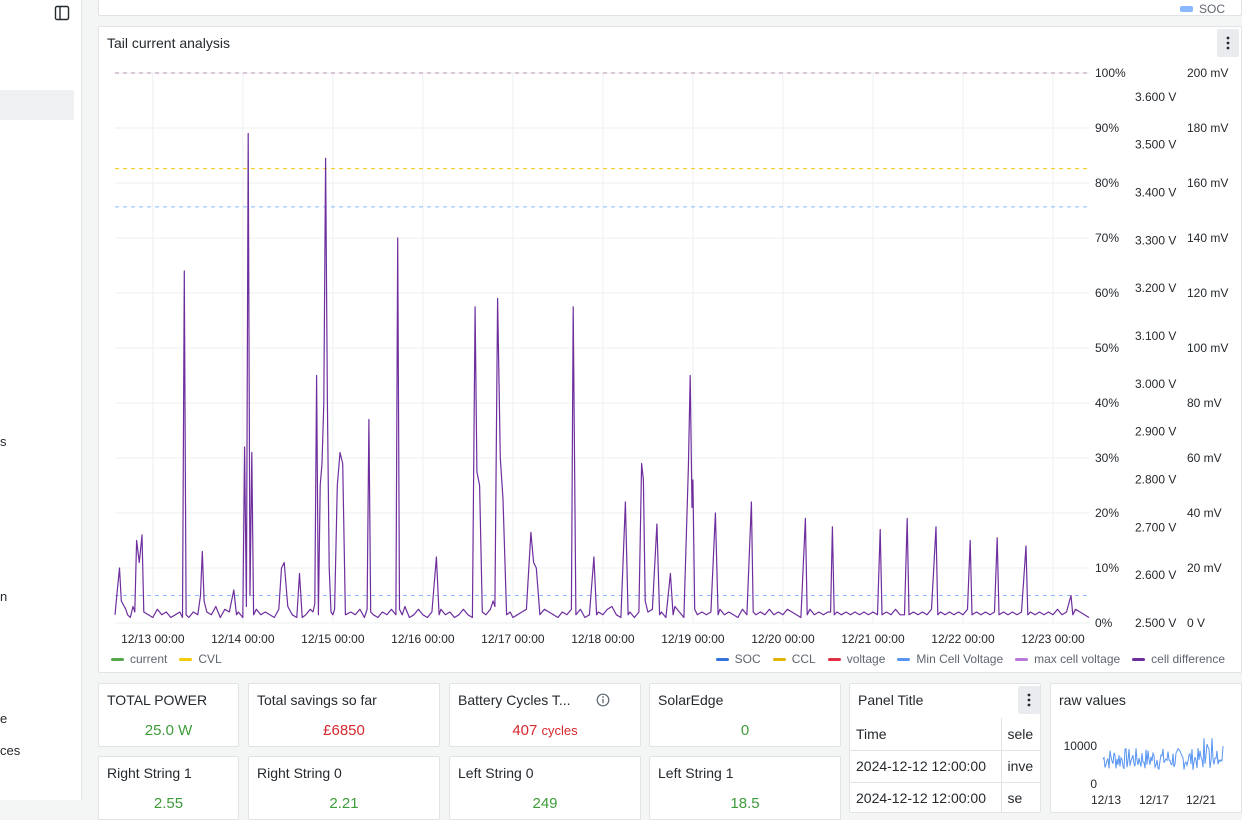  Describe the element at coordinates (866, 659) in the screenshot. I see `legend-label: voltage` at that location.